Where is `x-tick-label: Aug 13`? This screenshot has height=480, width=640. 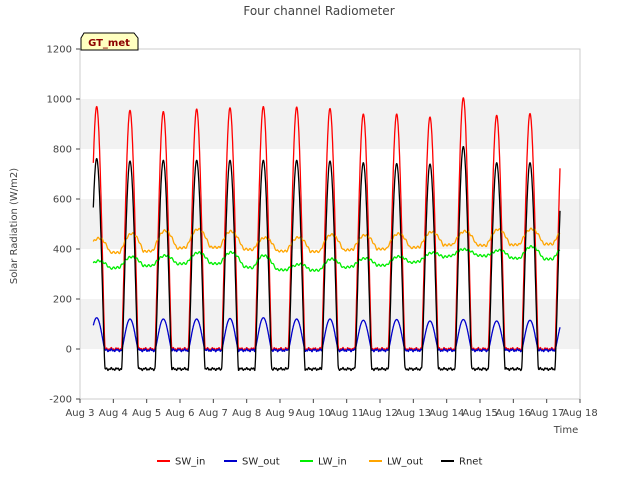
x-tick-label: Aug 13 is located at coordinates (413, 413).